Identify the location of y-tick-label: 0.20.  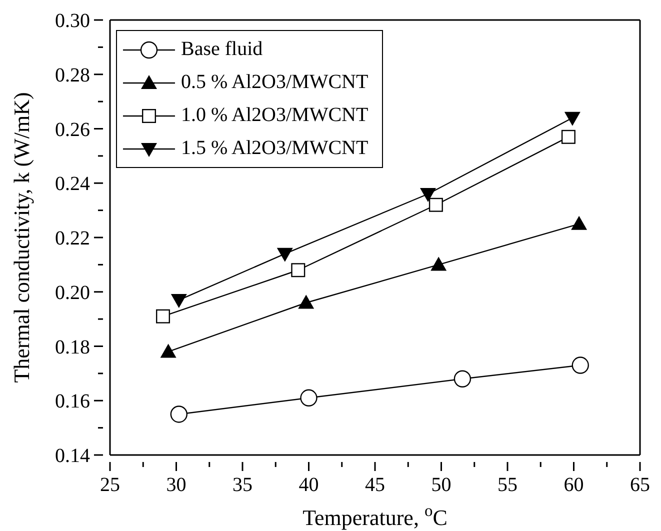
(72, 293).